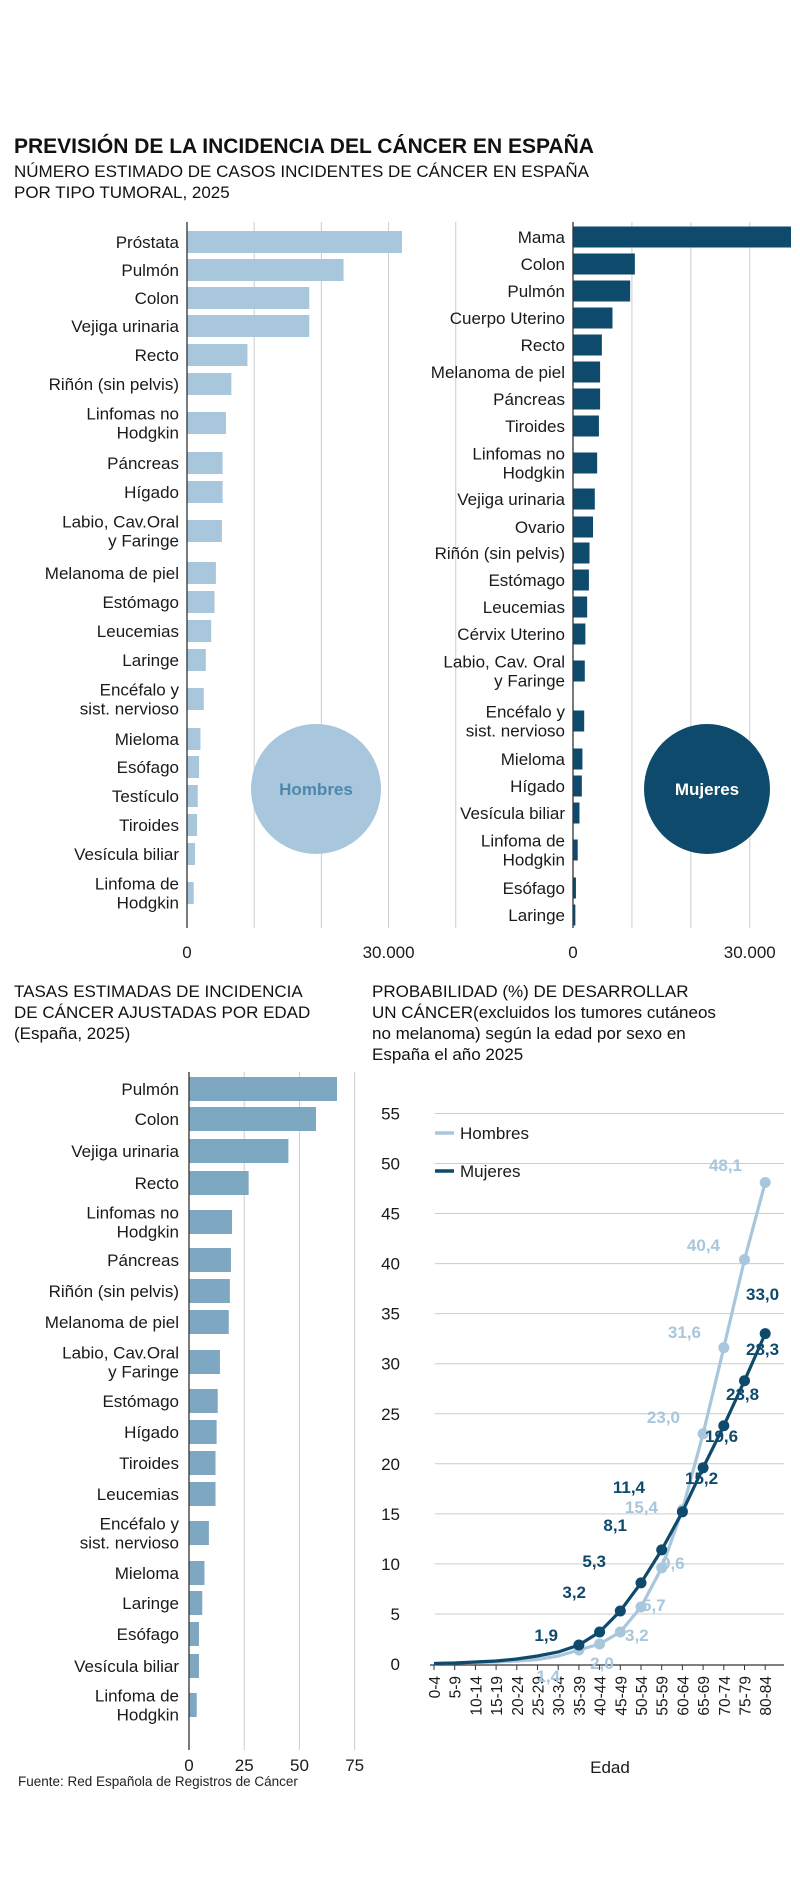 The width and height of the screenshot is (800, 1879). I want to click on data-label-mujeres: 11,4, so click(629, 1487).